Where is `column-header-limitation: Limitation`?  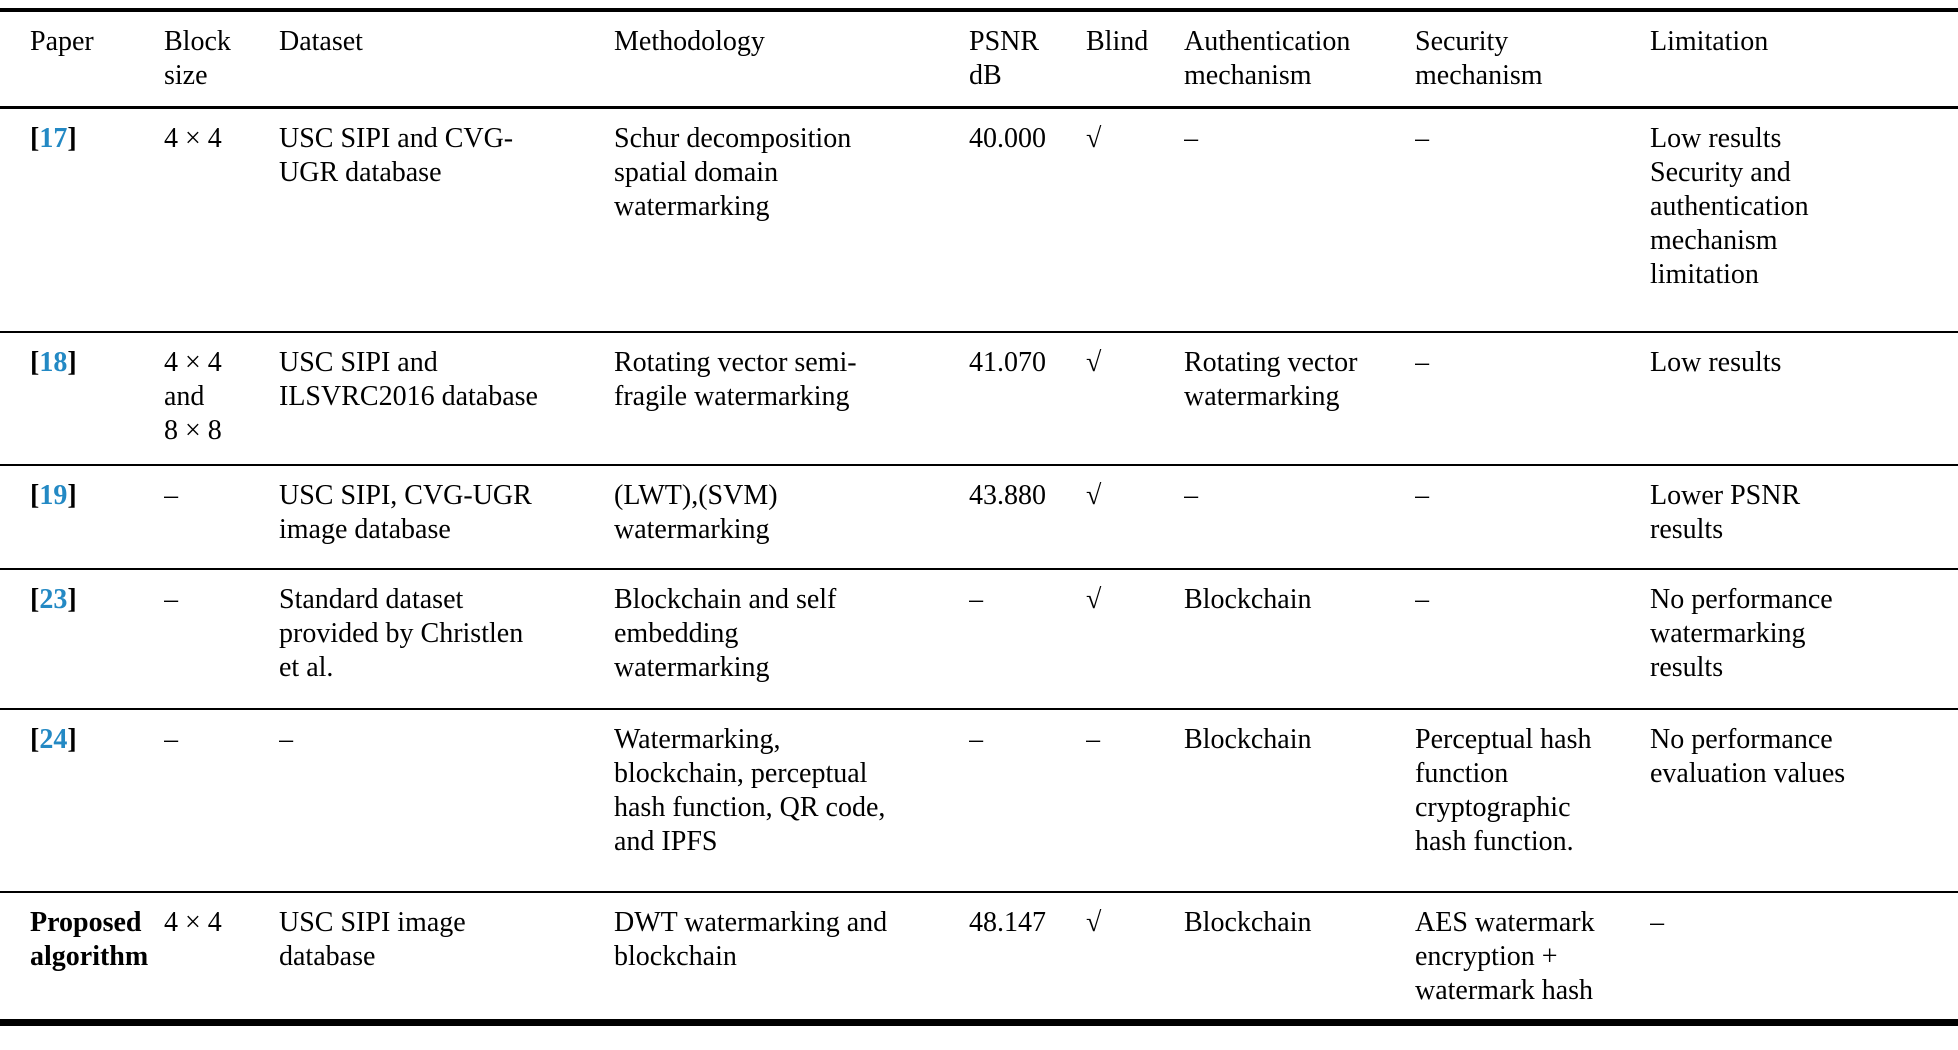
column-header-limitation: Limitation is located at coordinates (1709, 41).